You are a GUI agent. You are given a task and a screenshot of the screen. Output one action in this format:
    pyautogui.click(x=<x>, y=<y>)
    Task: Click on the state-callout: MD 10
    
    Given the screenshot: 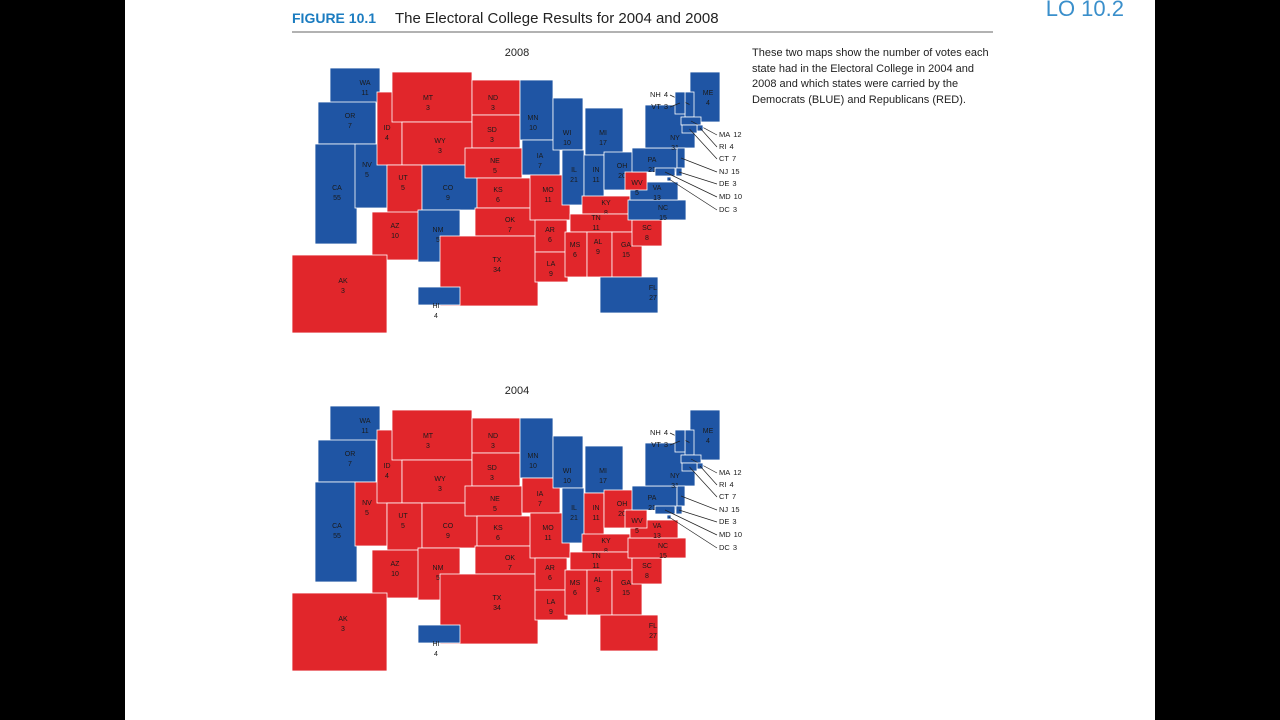 What is the action you would take?
    pyautogui.click(x=730, y=534)
    